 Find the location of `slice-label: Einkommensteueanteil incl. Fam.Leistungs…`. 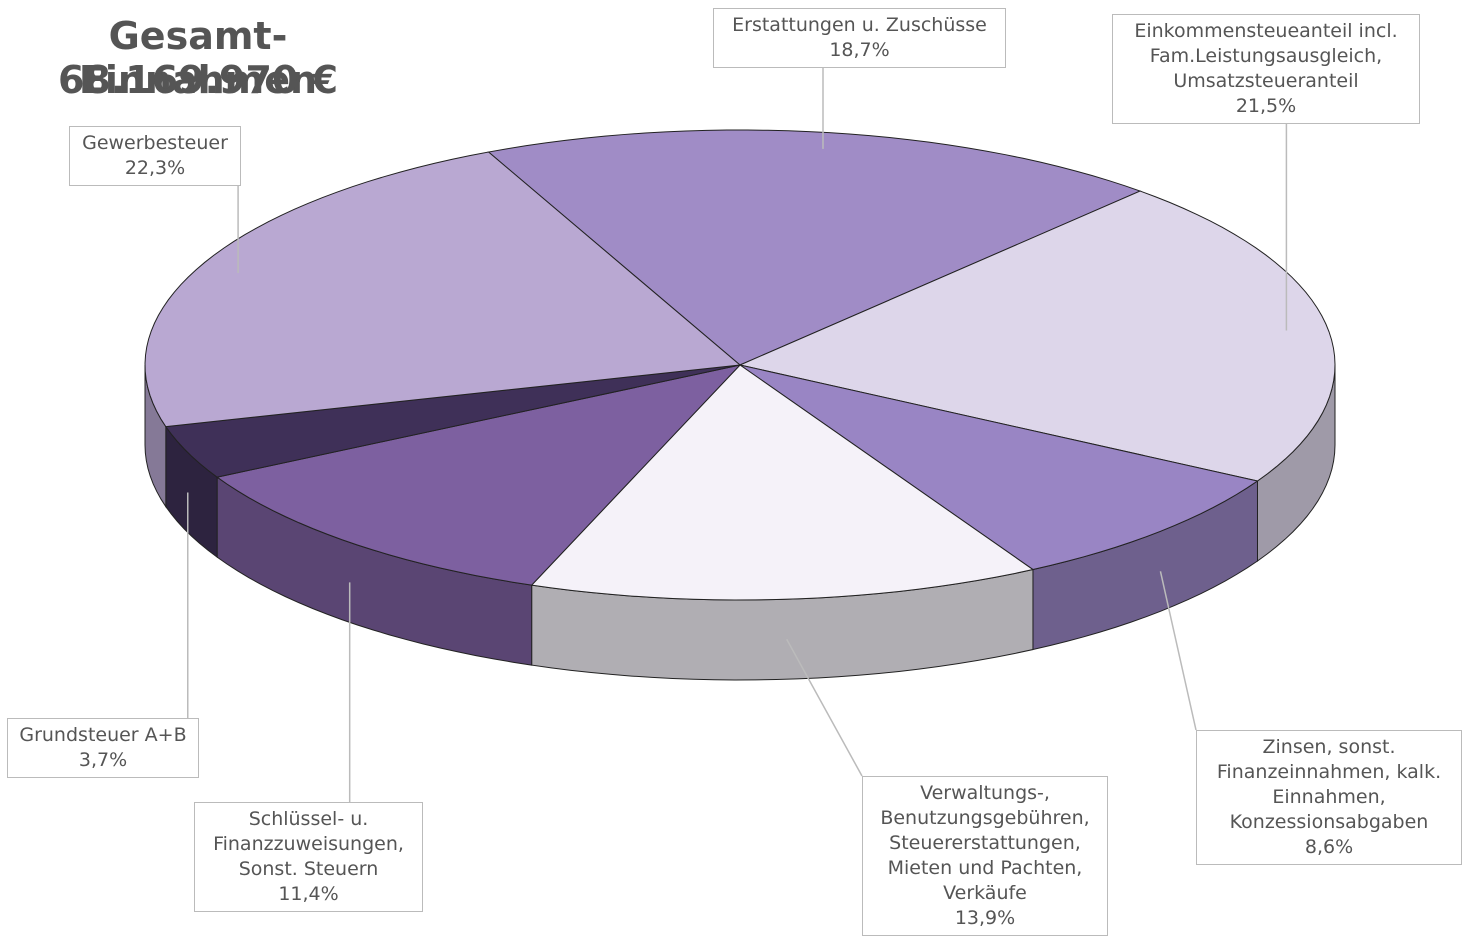

slice-label: Einkommensteueanteil incl. Fam.Leistungs… is located at coordinates (1266, 69).